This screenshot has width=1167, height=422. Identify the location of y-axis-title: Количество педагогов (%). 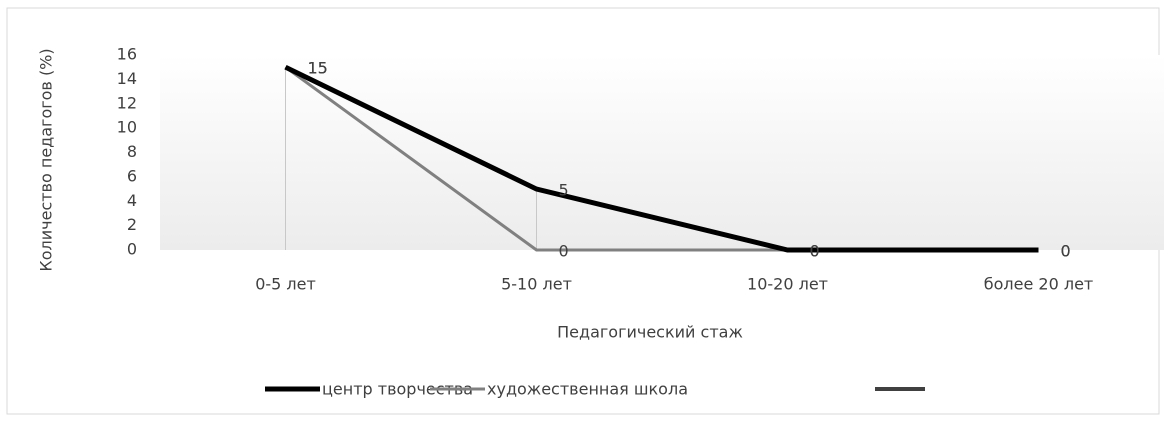
(46, 159).